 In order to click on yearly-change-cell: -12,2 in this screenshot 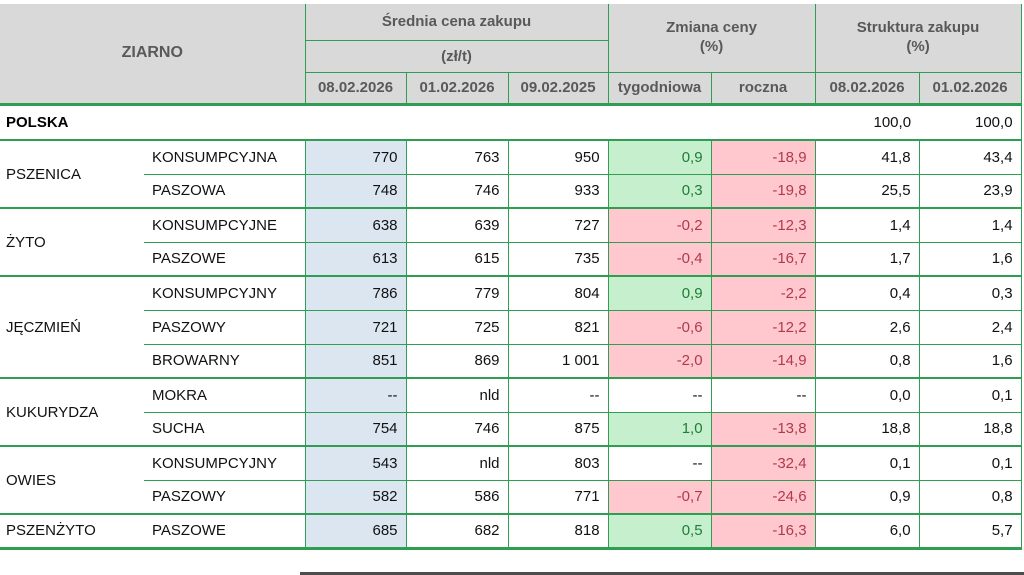, I will do `click(763, 326)`.